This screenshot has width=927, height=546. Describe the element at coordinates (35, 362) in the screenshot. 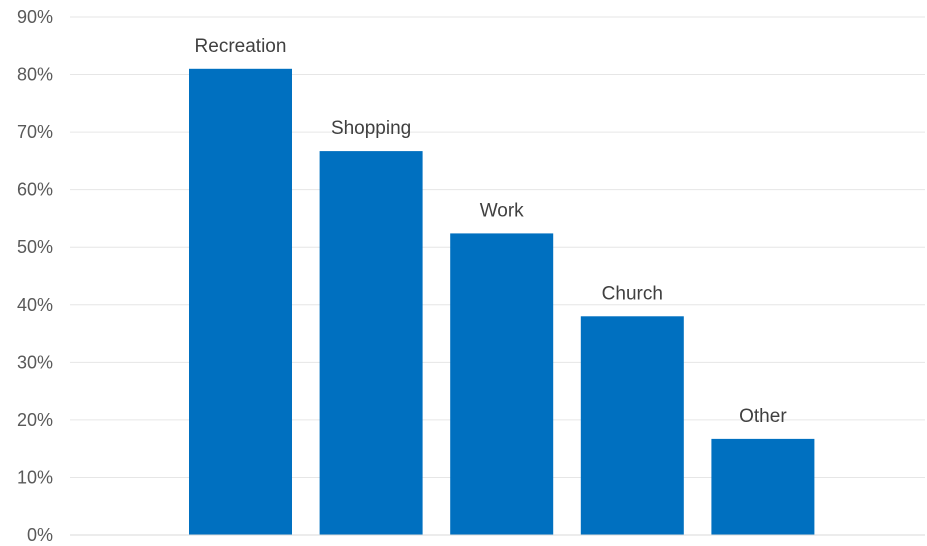

I see `y-tick-label: 30%` at that location.